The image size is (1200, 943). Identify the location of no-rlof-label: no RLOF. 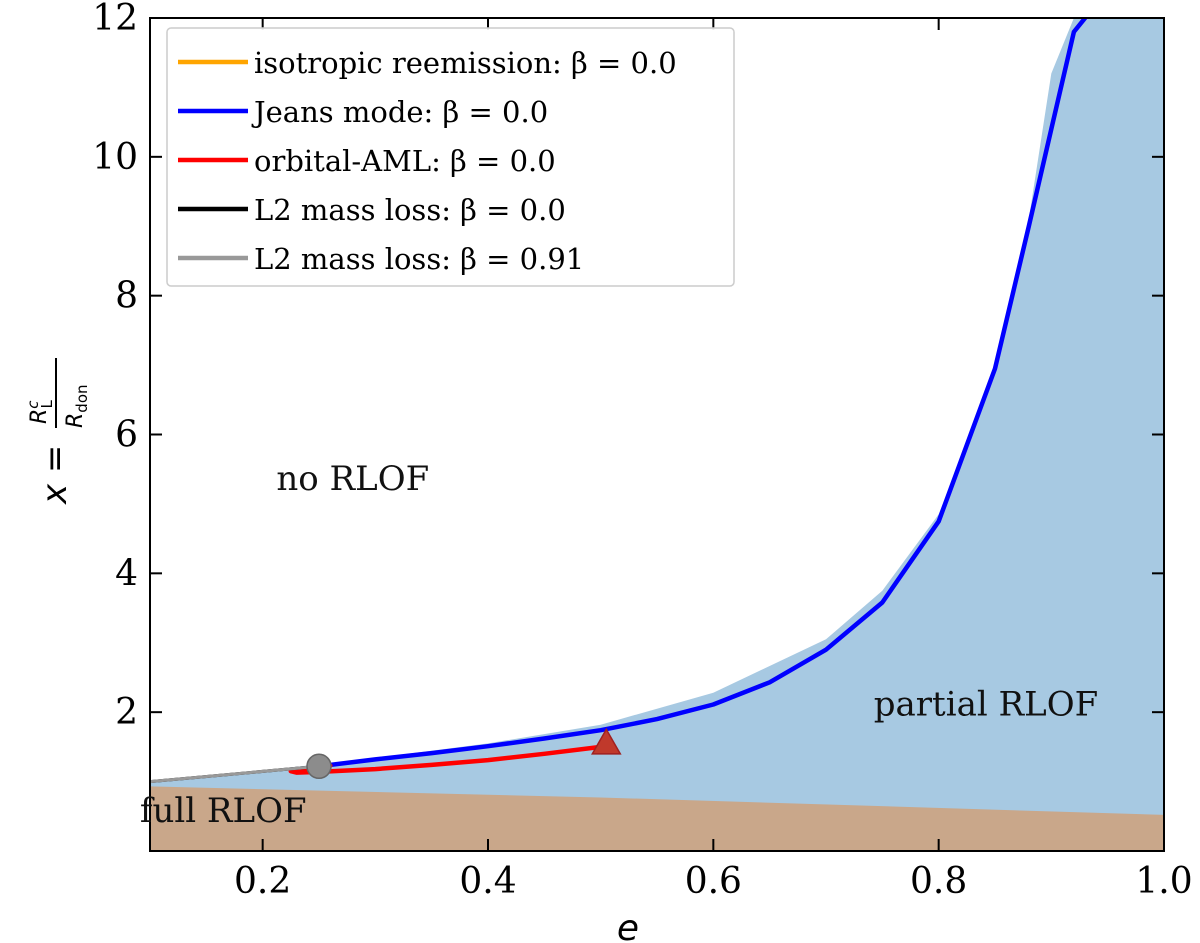
(352, 479).